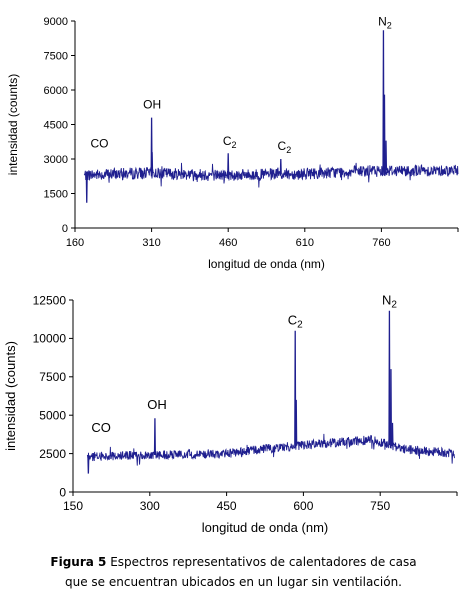  What do you see at coordinates (151, 243) in the screenshot?
I see `x-tick-label: 310` at bounding box center [151, 243].